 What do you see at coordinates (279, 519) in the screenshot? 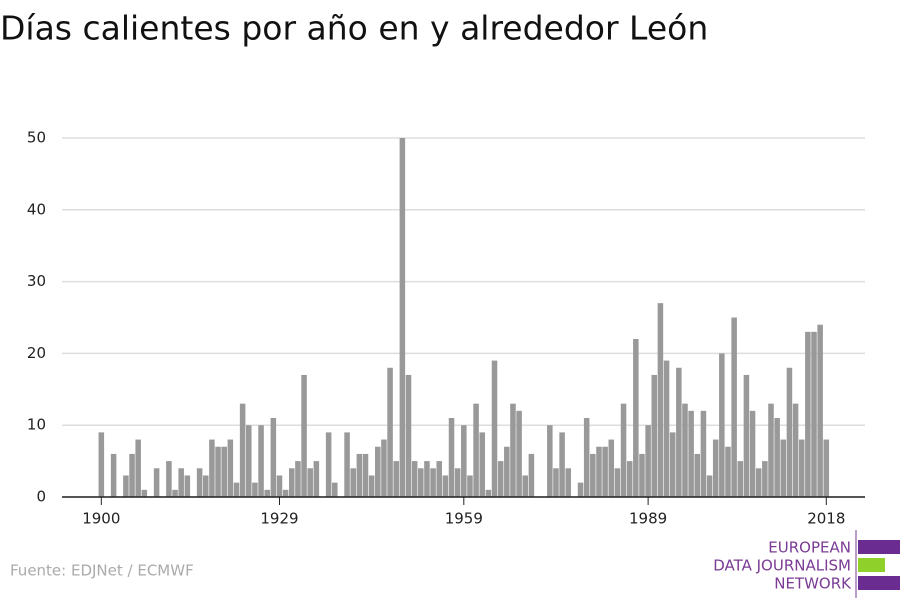
I see `x-tick-label: 1929` at bounding box center [279, 519].